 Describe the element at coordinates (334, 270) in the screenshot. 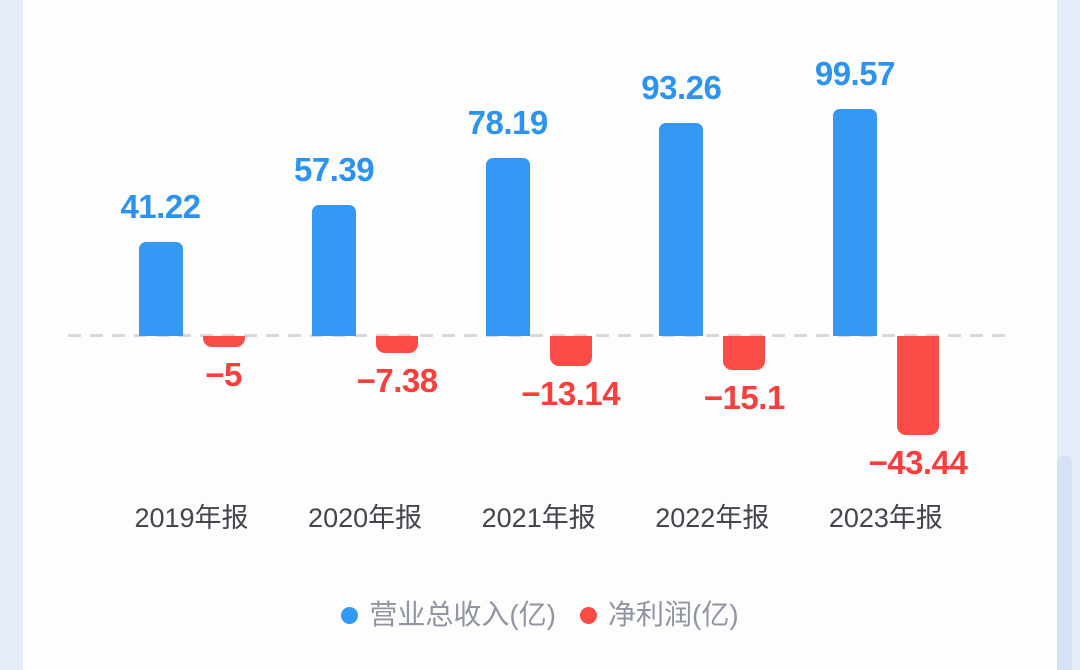

I see `revenue-bar-2020年报` at that location.